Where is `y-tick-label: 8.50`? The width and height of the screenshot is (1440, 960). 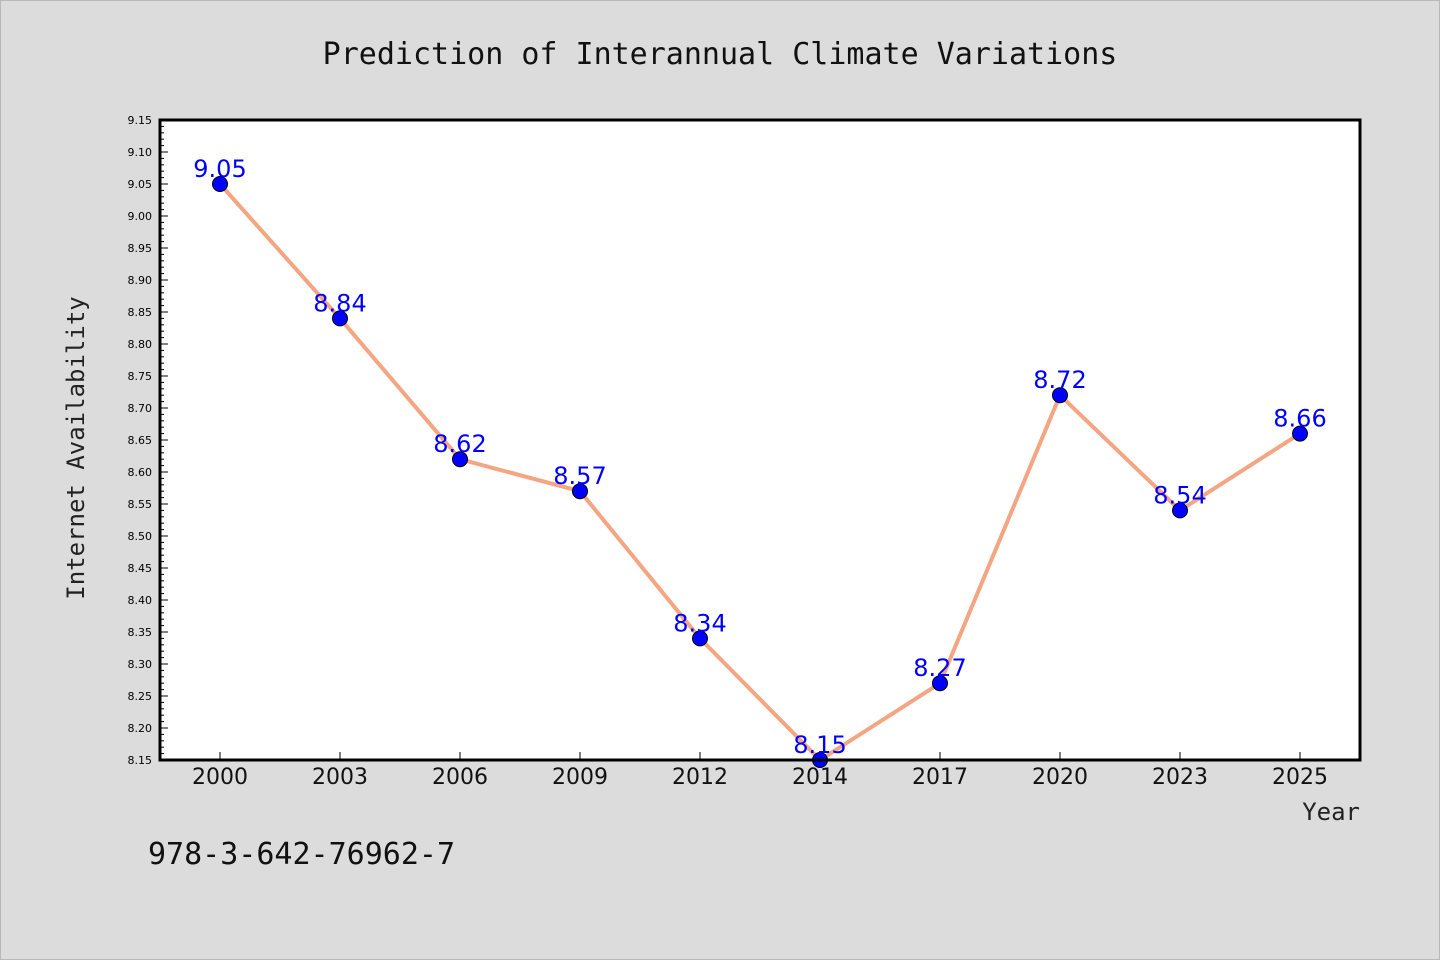
y-tick-label: 8.50 is located at coordinates (140, 536).